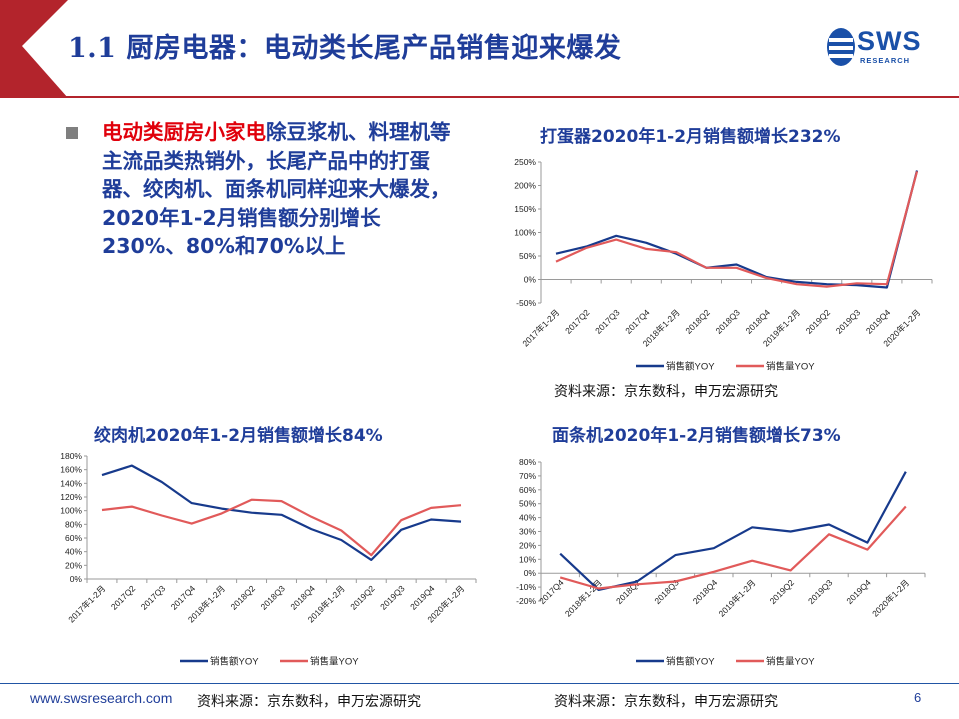  I want to click on y-tick-label: 120%, so click(71, 497).